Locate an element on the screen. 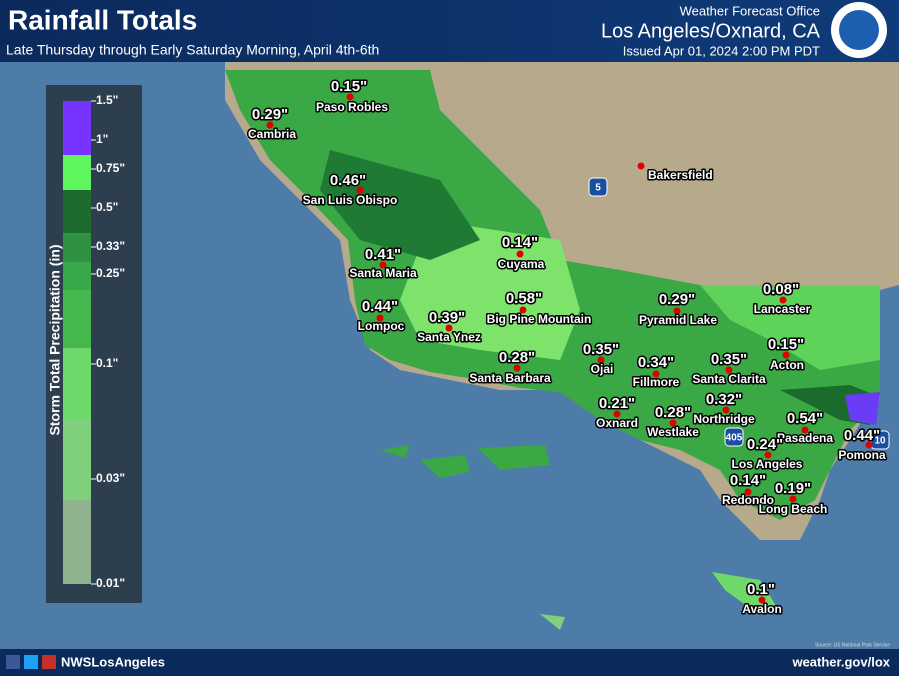  legend-tick-label: 1.5" is located at coordinates (107, 100).